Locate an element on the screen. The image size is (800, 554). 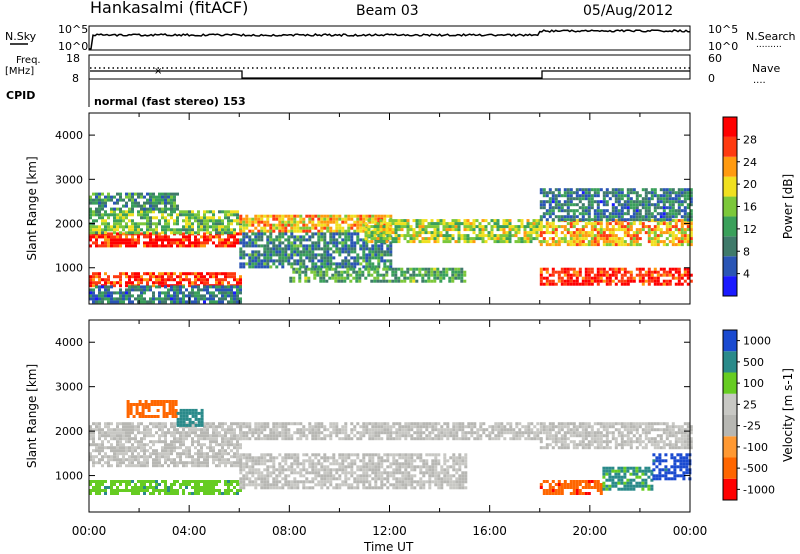
data-band is located at coordinates (616, 276).